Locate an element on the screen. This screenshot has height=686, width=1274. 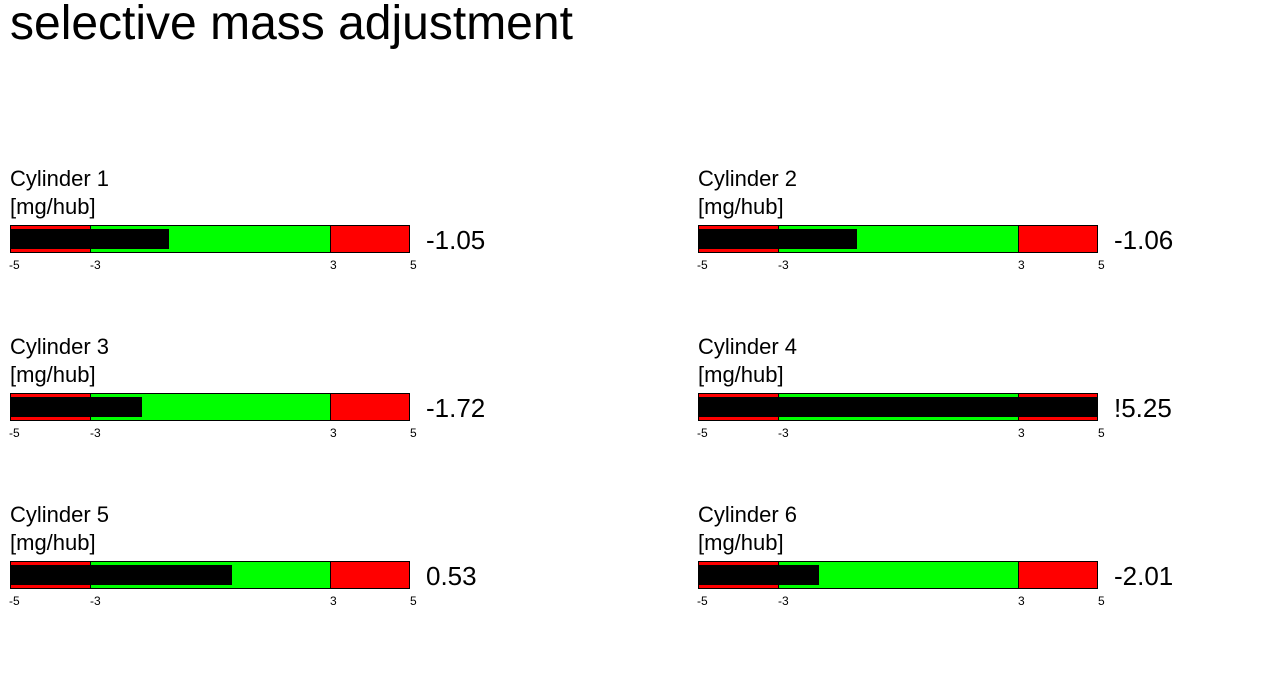
cylinder-gauge-6: Cylinder 6 [mg/hub] -2.01 -5 -3 3 5 is located at coordinates (957, 562).